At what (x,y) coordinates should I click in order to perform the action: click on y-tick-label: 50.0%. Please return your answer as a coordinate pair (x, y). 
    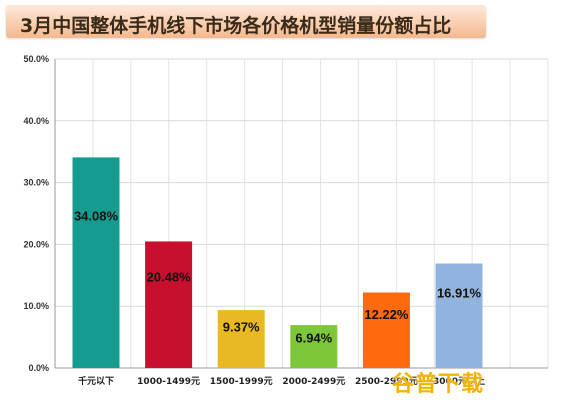
    Looking at the image, I should click on (36, 59).